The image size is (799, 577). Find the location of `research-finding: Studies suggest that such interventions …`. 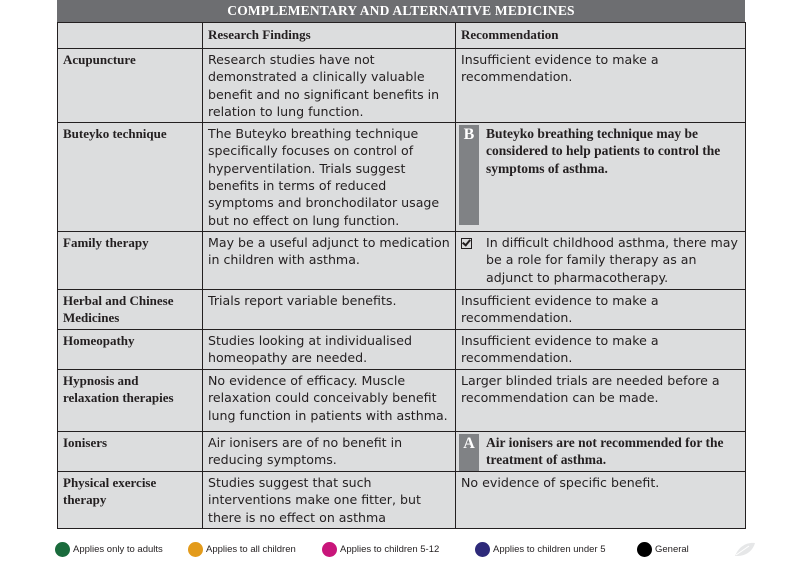

research-finding: Studies suggest that such interventions … is located at coordinates (329, 499).